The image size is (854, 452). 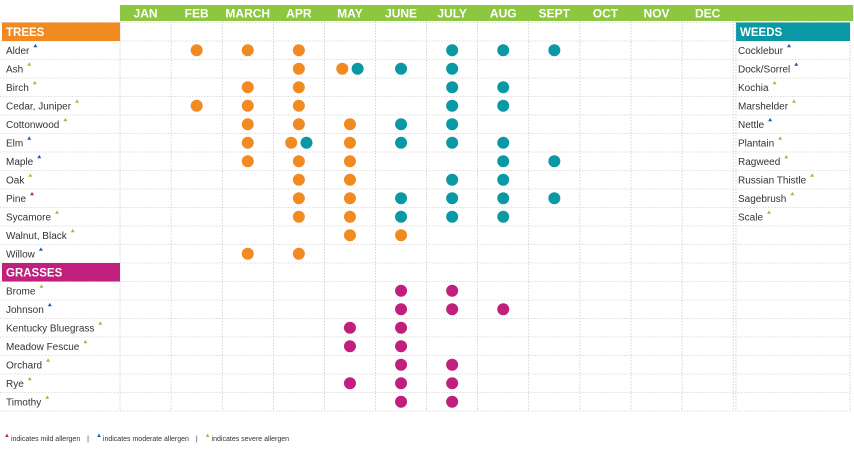 What do you see at coordinates (756, 143) in the screenshot?
I see `weed-label: Plantain` at bounding box center [756, 143].